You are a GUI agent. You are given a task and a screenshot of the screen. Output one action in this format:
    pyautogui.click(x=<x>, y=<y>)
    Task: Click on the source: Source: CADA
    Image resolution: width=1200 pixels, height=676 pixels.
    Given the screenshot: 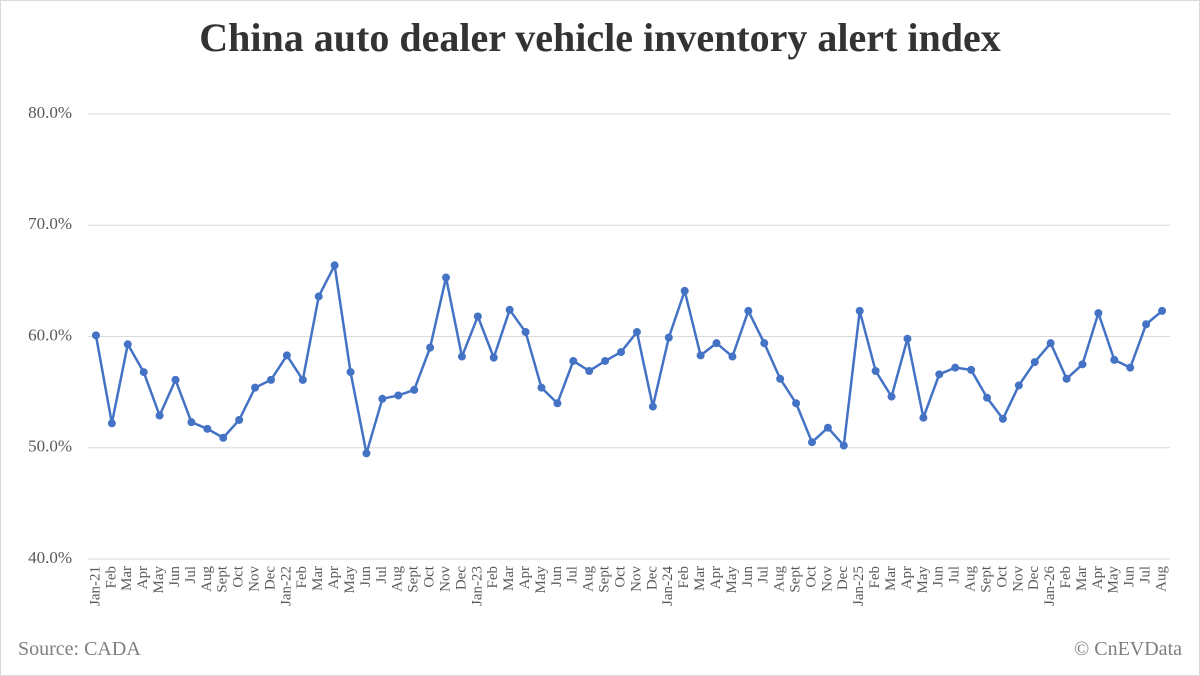 What is the action you would take?
    pyautogui.click(x=79, y=649)
    